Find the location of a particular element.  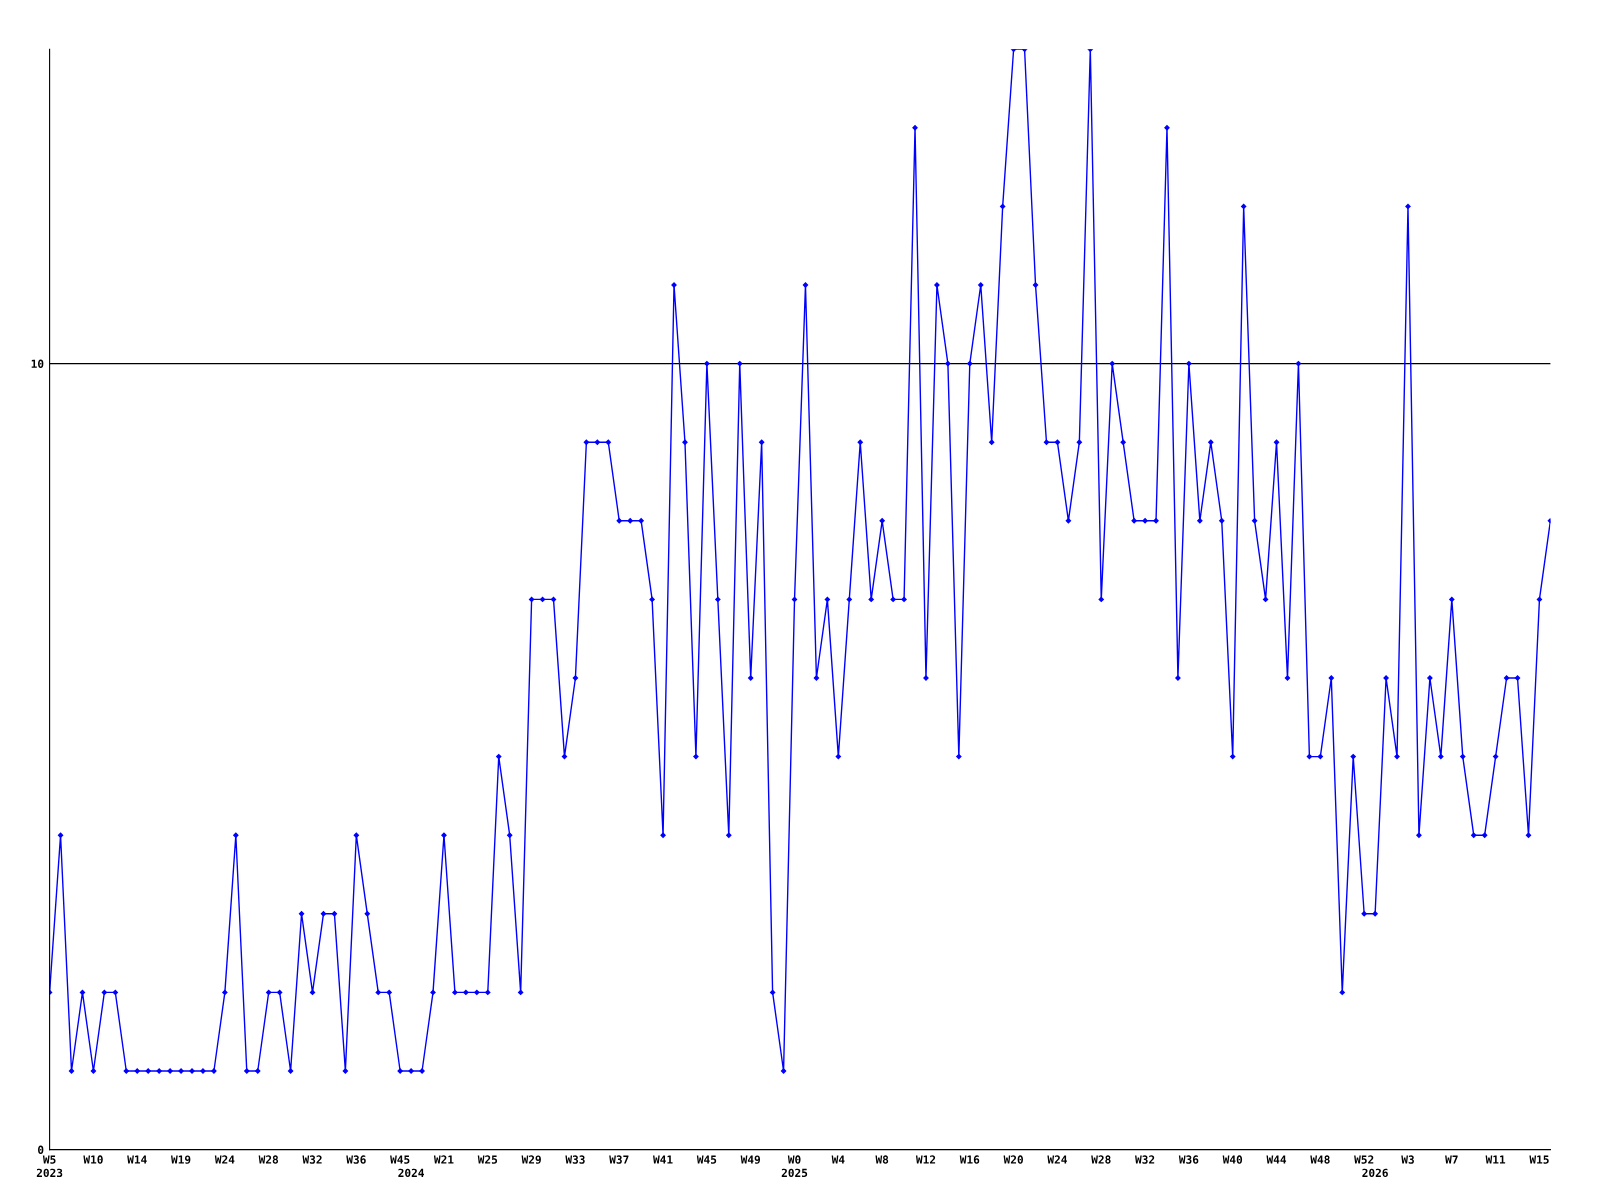

x-tick-label: W40 is located at coordinates (1232, 1159).